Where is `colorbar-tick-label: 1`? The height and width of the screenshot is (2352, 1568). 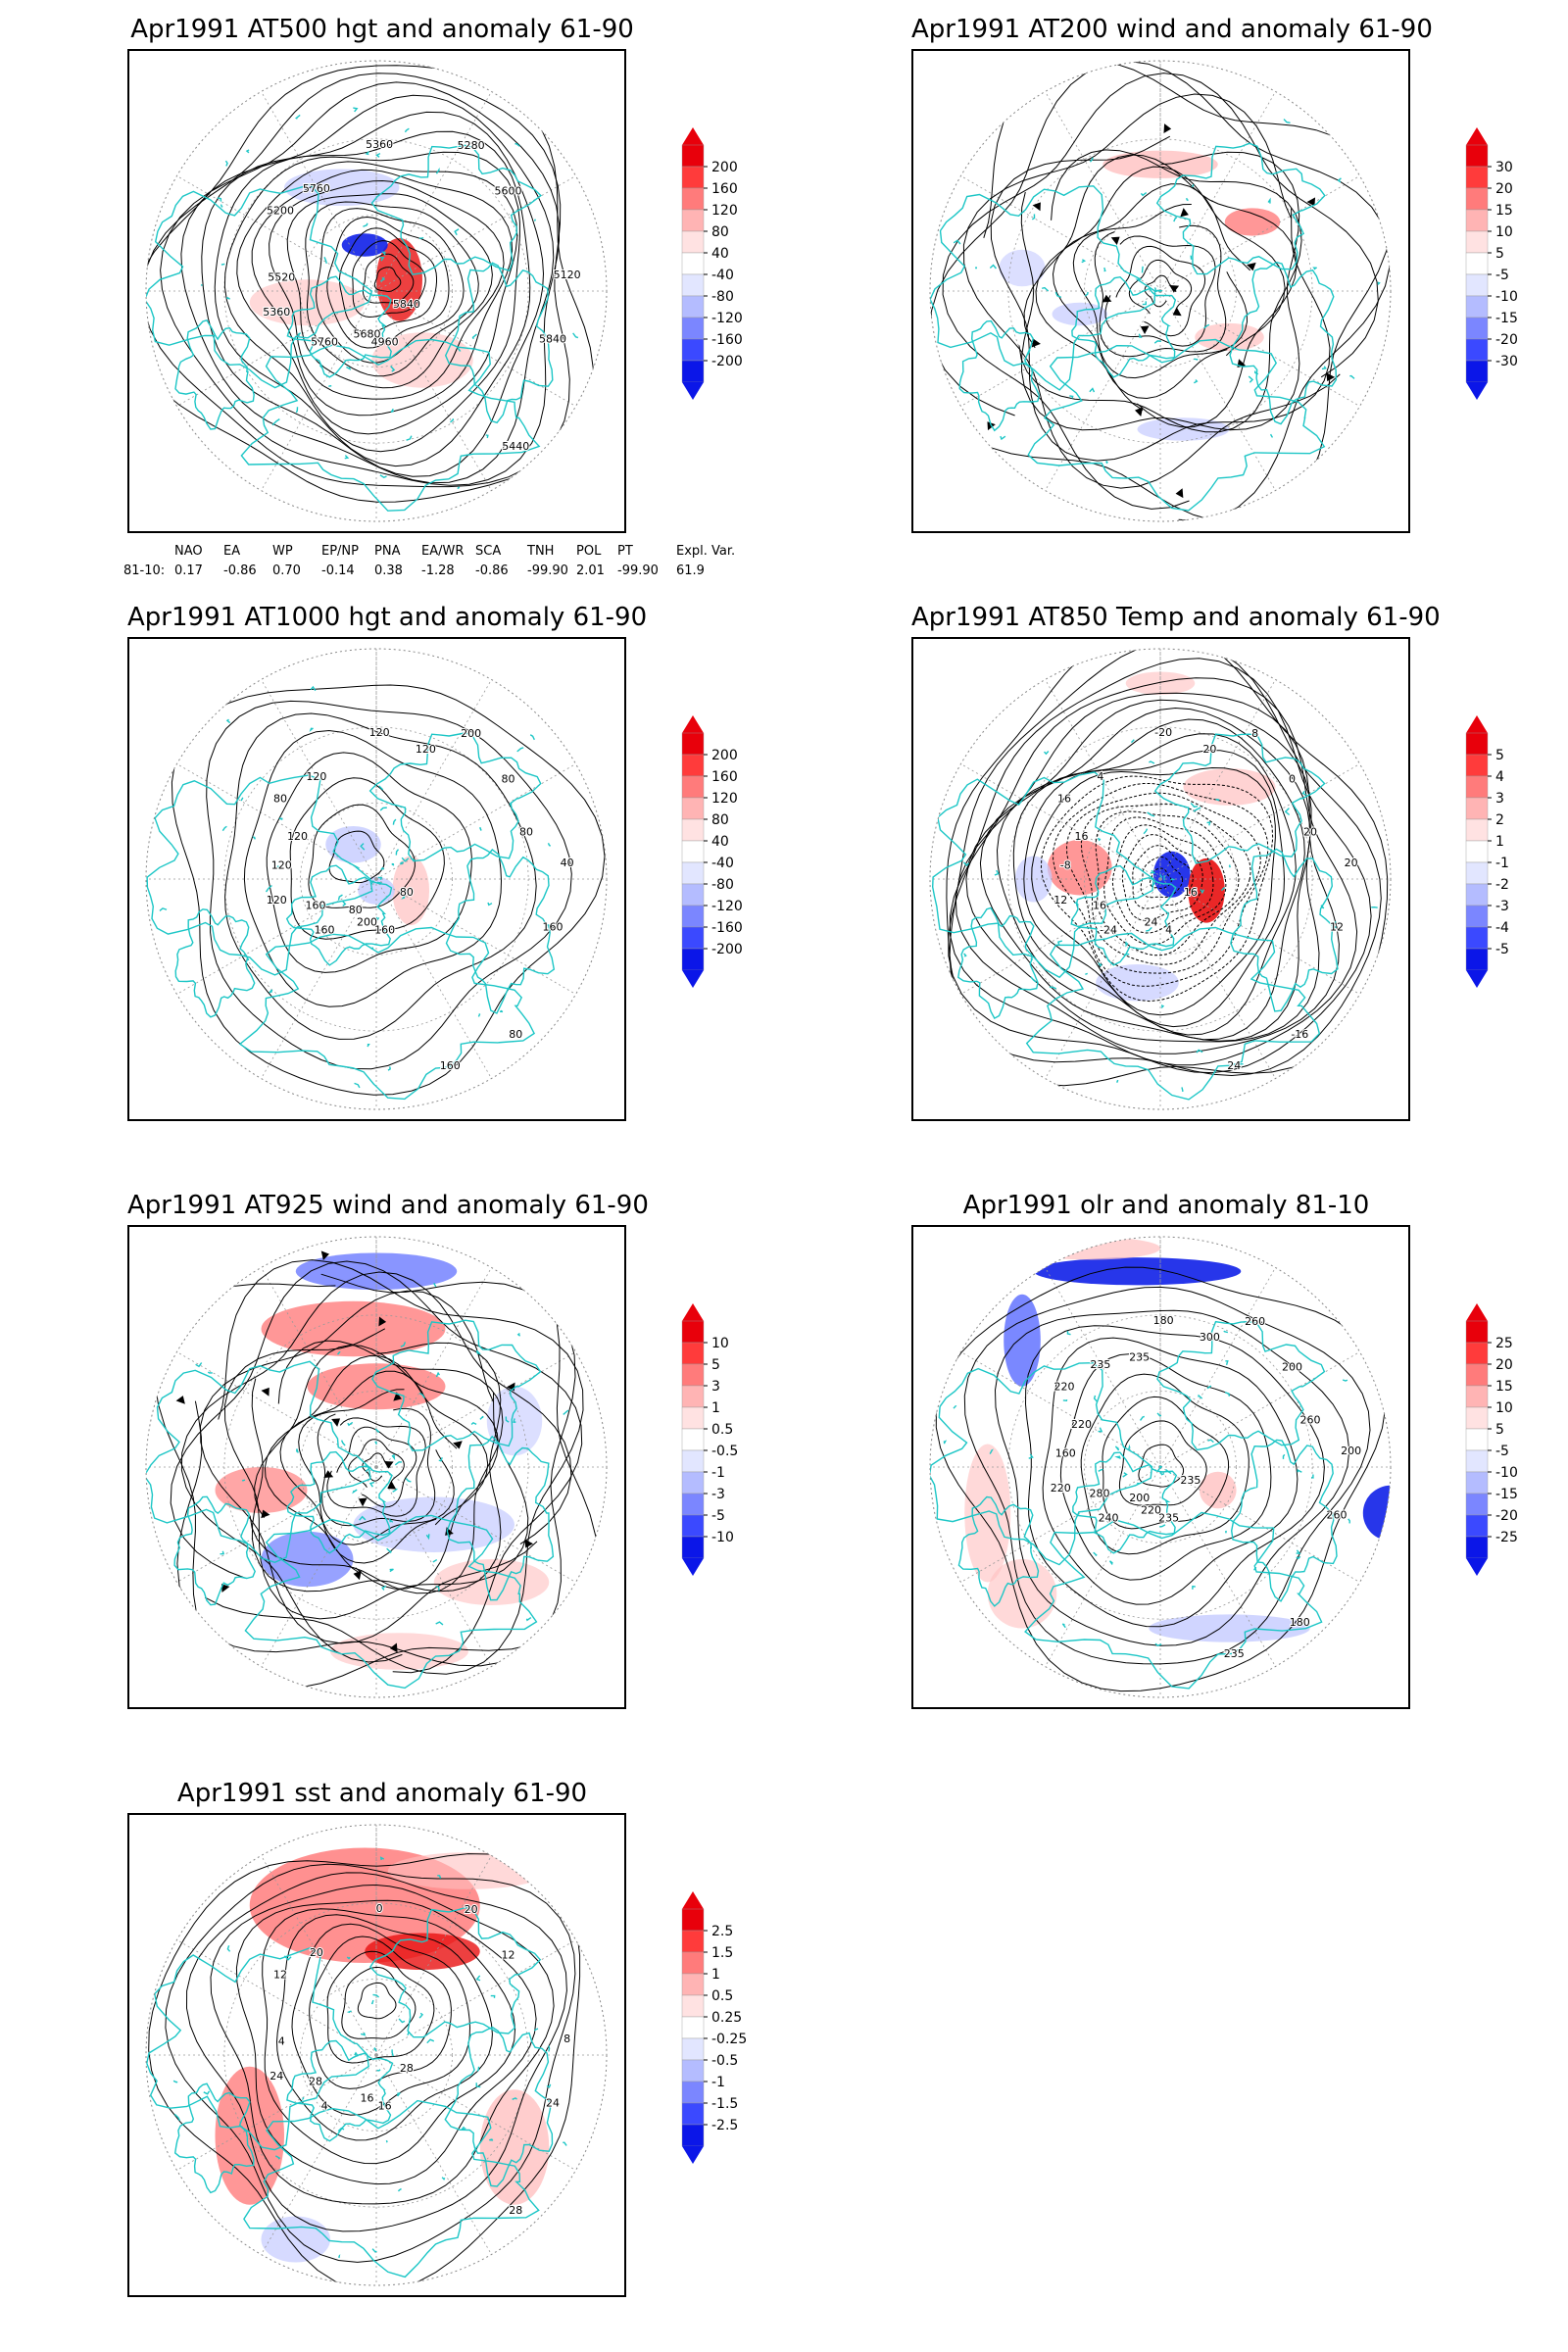
colorbar-tick-label: 1 is located at coordinates (715, 1975).